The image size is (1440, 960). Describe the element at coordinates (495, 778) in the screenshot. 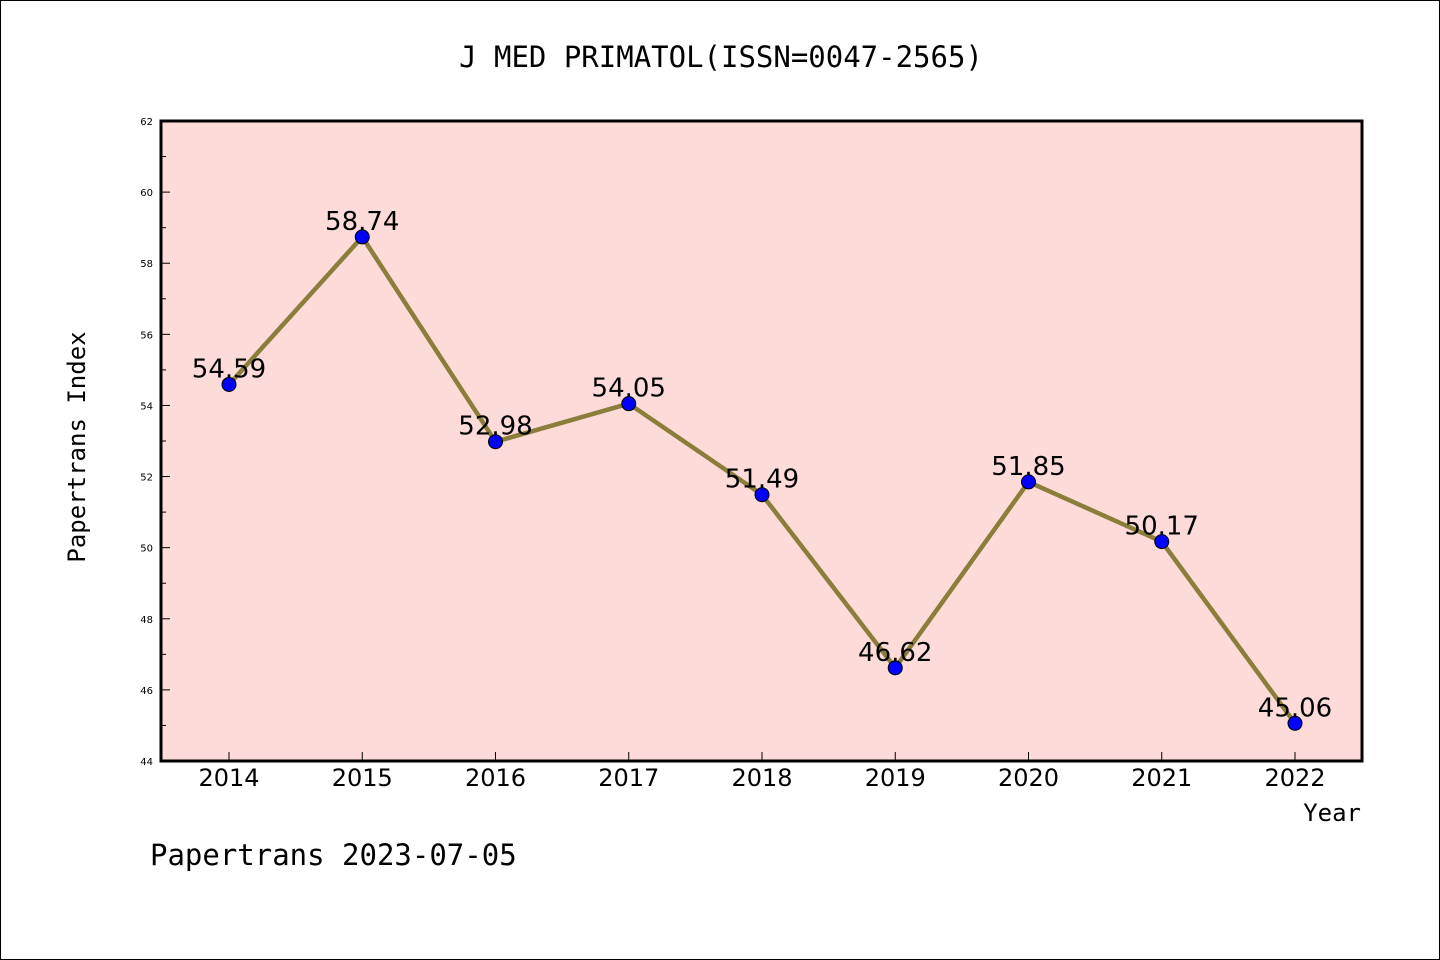

I see `x-tick-label: 2016` at that location.